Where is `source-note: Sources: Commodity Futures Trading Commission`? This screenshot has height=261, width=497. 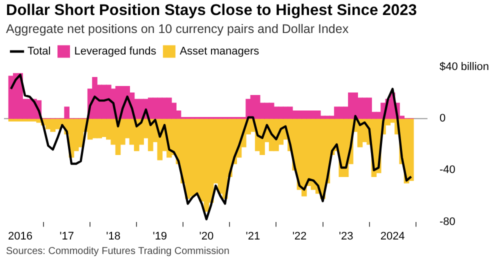
source-note: Sources: Commodity Futures Trading Commission is located at coordinates (118, 251).